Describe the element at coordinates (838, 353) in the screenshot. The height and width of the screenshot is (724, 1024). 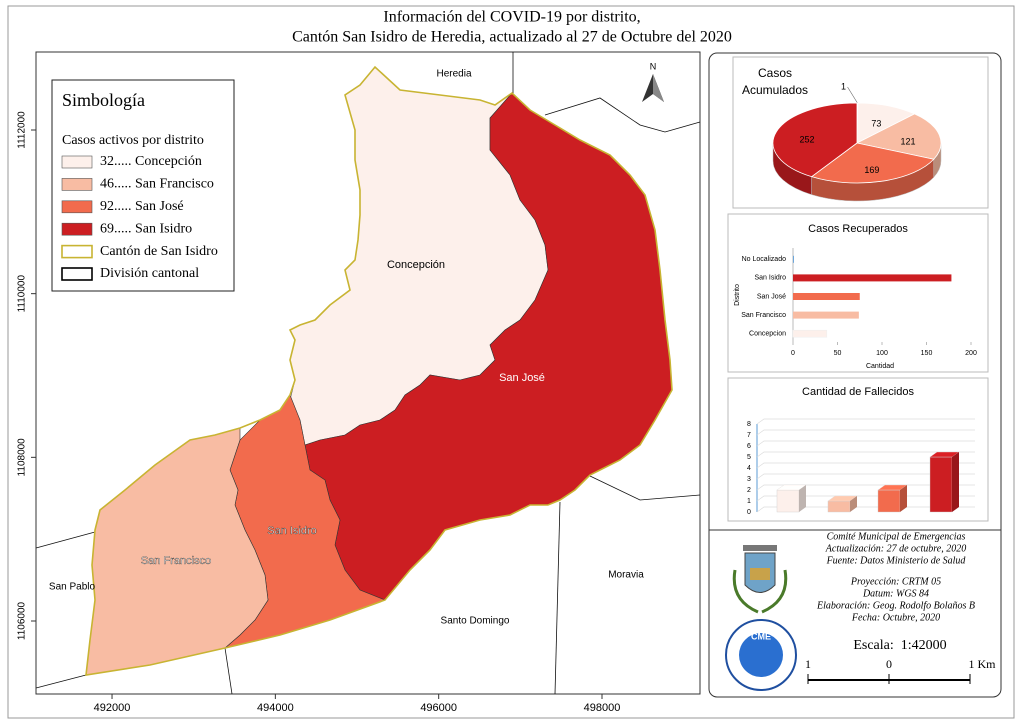
I see `x-tick-label: 50` at that location.